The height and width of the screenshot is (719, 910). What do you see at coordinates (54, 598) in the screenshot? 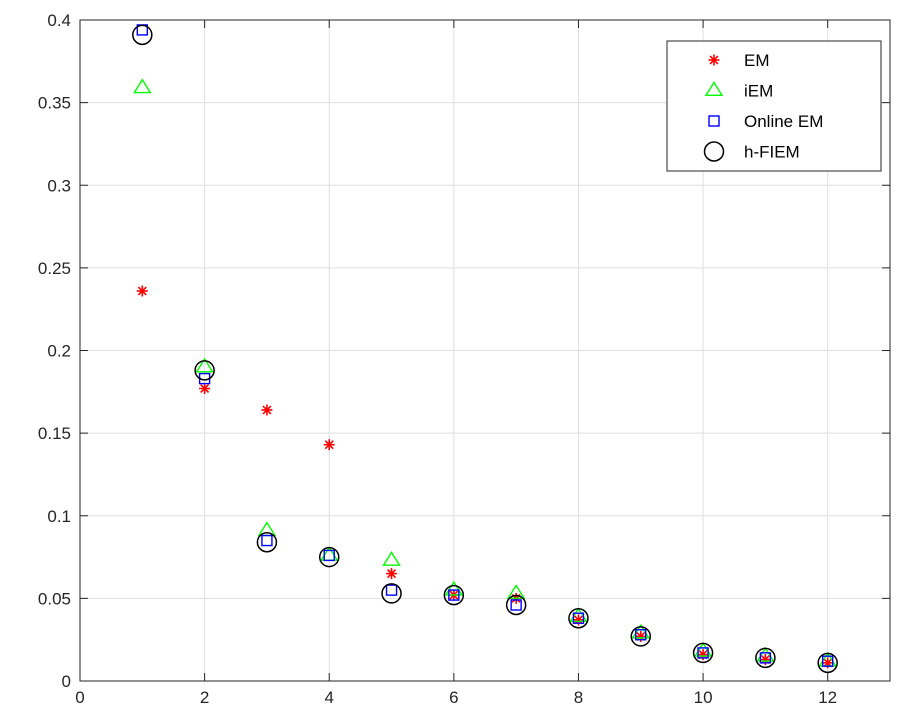
I see `y-tick-label: 0.05` at bounding box center [54, 598].